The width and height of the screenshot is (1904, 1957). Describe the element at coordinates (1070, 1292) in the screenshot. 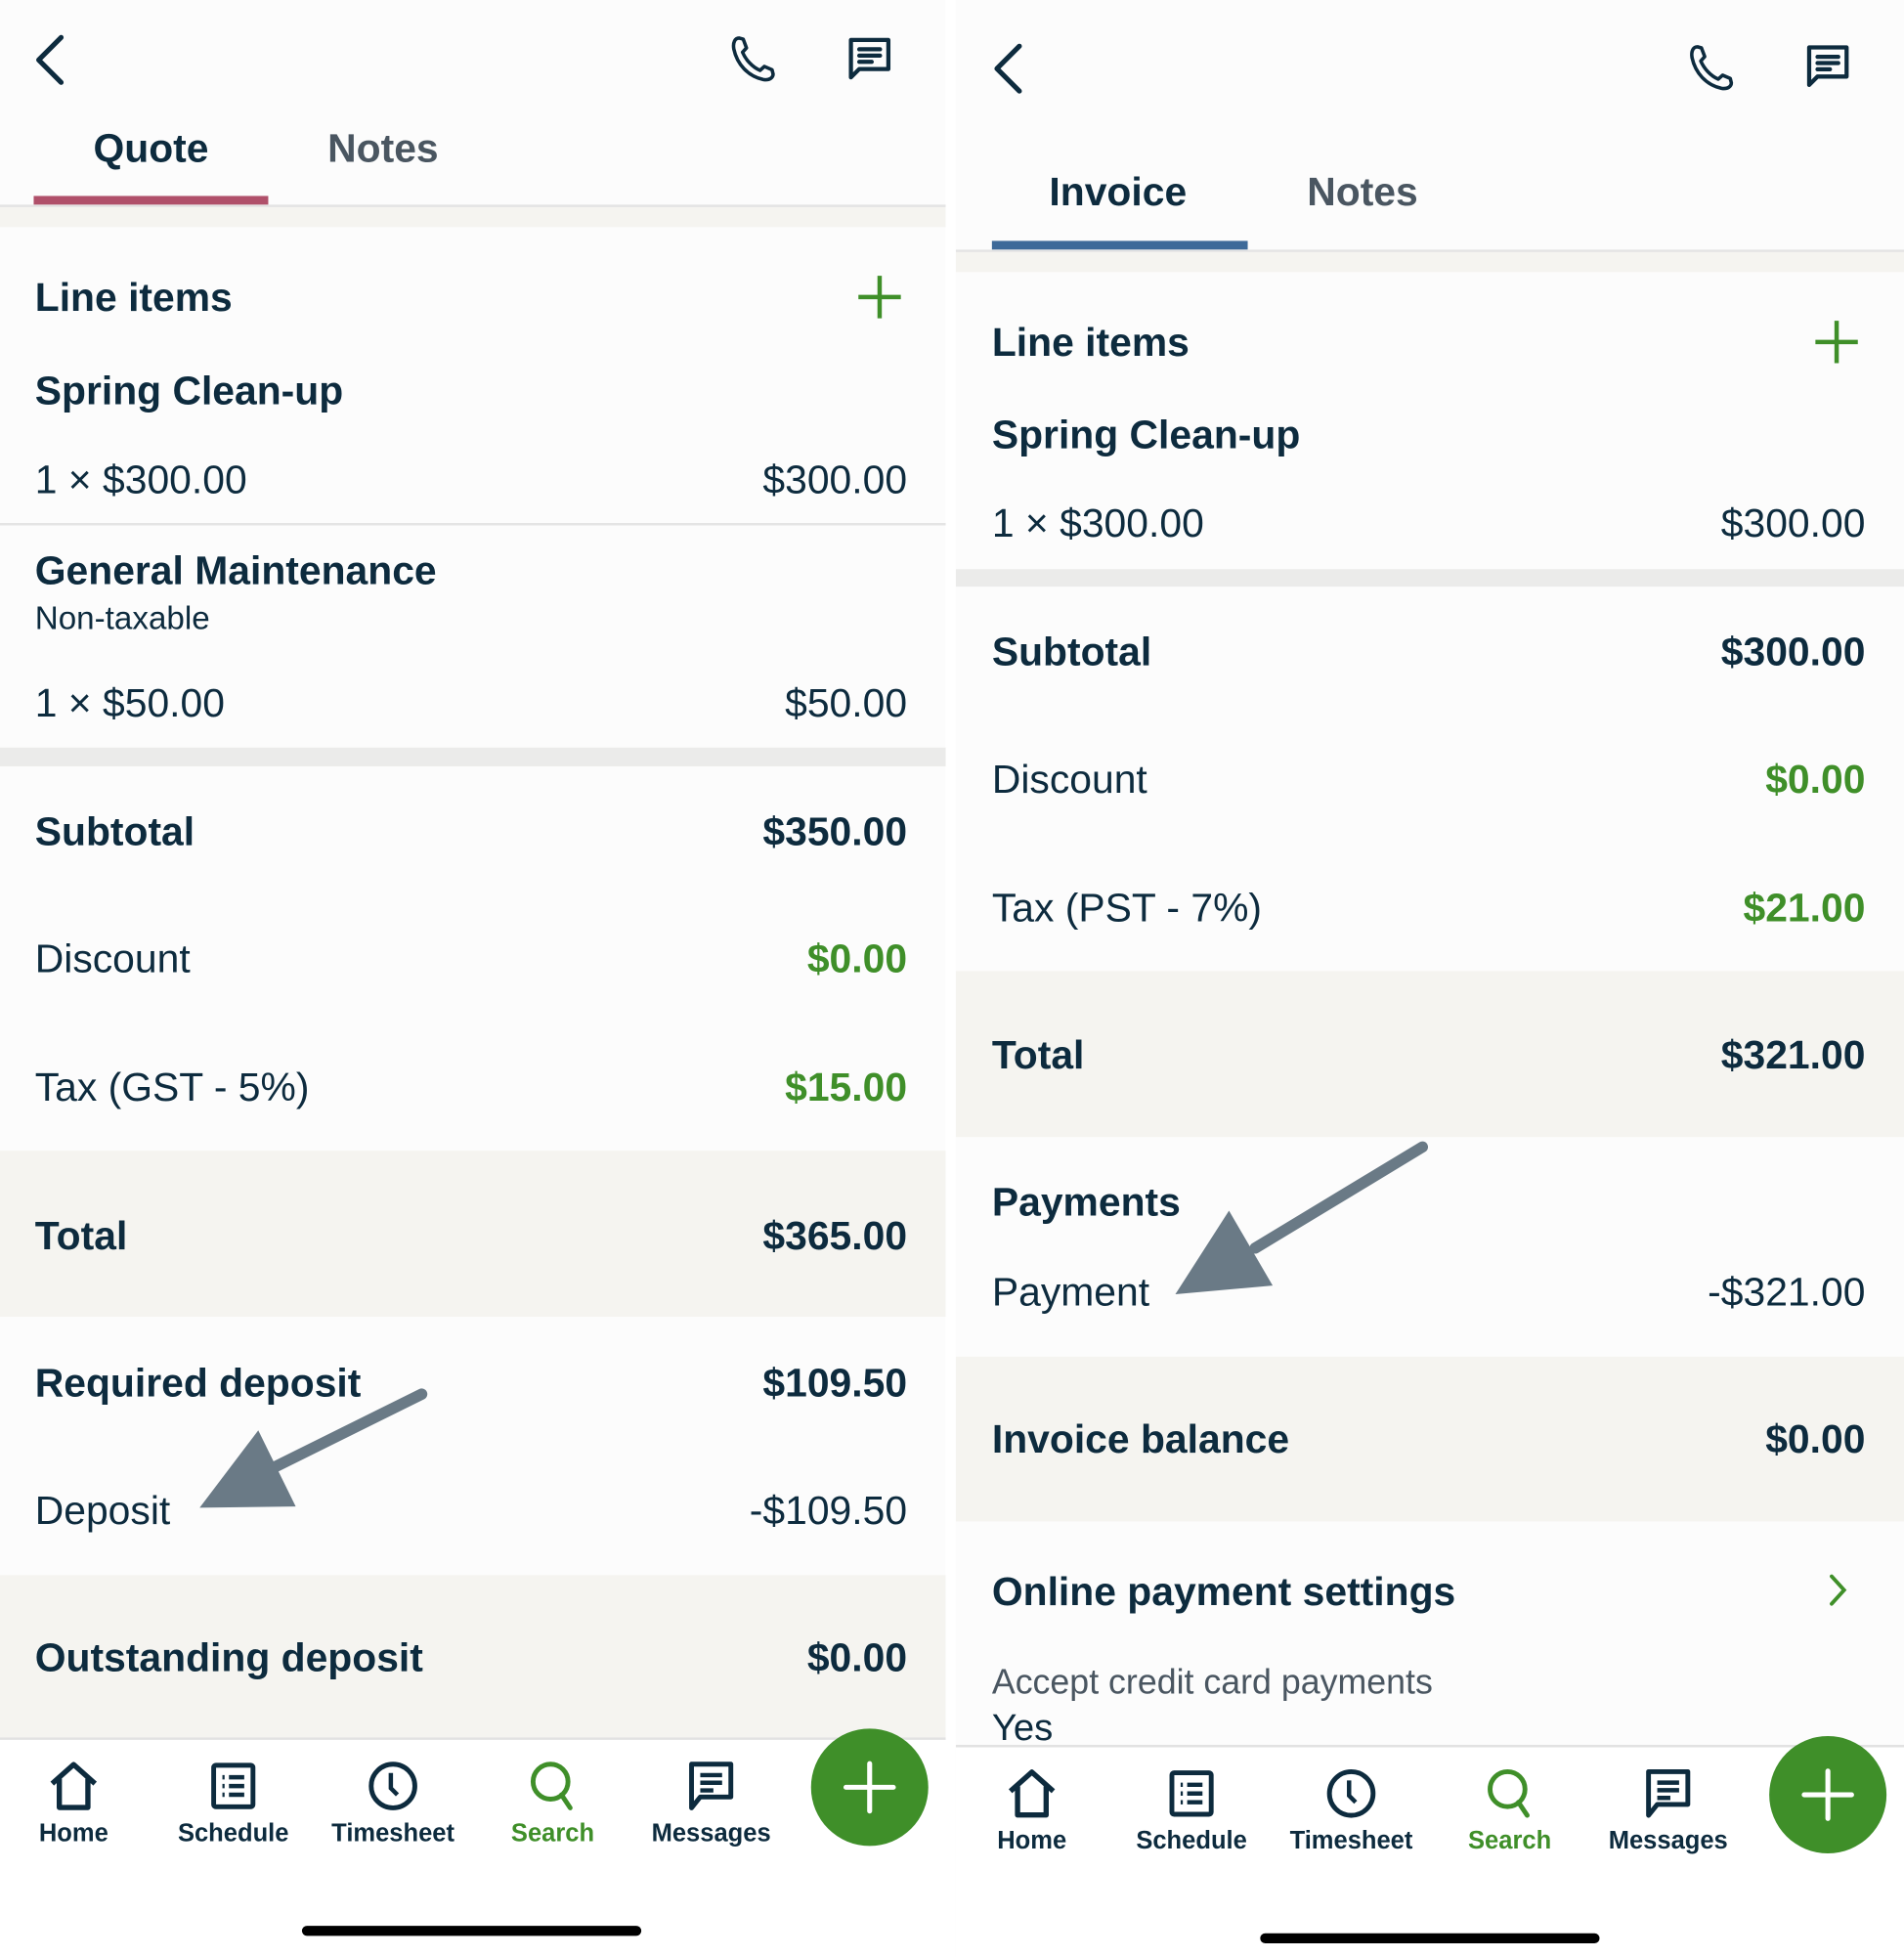

I see `payment-label: Payment` at that location.